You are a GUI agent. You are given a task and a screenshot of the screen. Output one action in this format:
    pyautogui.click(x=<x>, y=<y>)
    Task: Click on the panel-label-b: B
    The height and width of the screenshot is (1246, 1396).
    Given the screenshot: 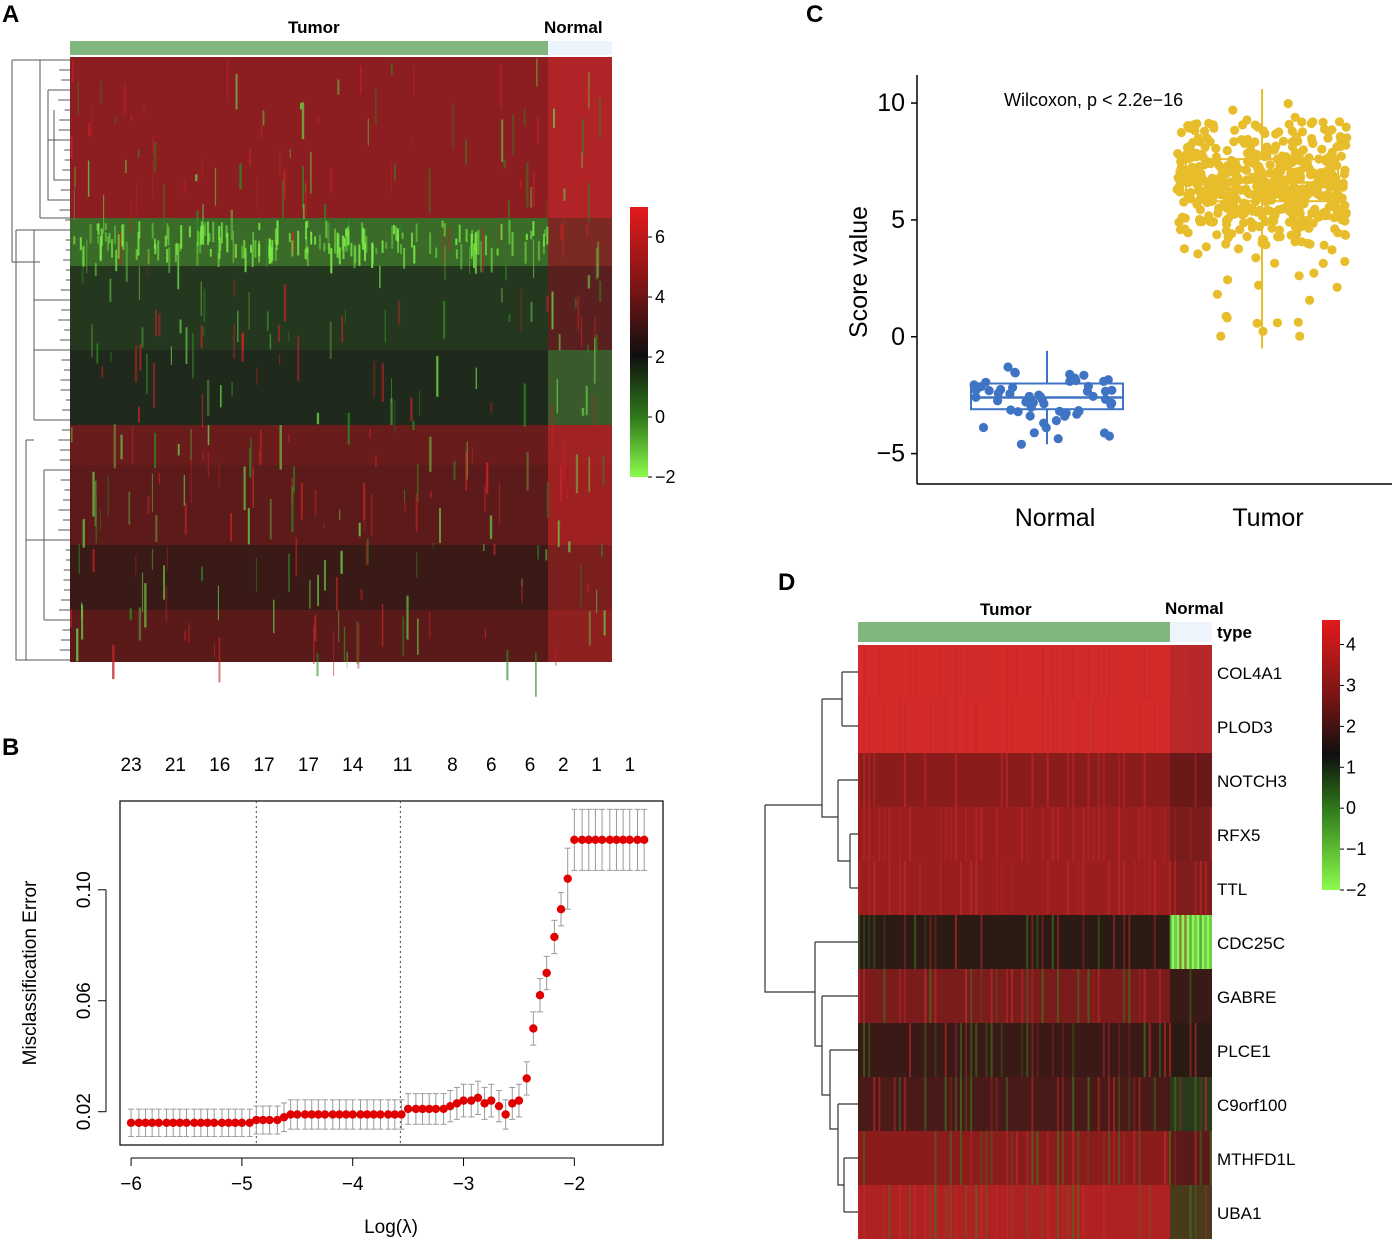 What is the action you would take?
    pyautogui.click(x=10, y=747)
    